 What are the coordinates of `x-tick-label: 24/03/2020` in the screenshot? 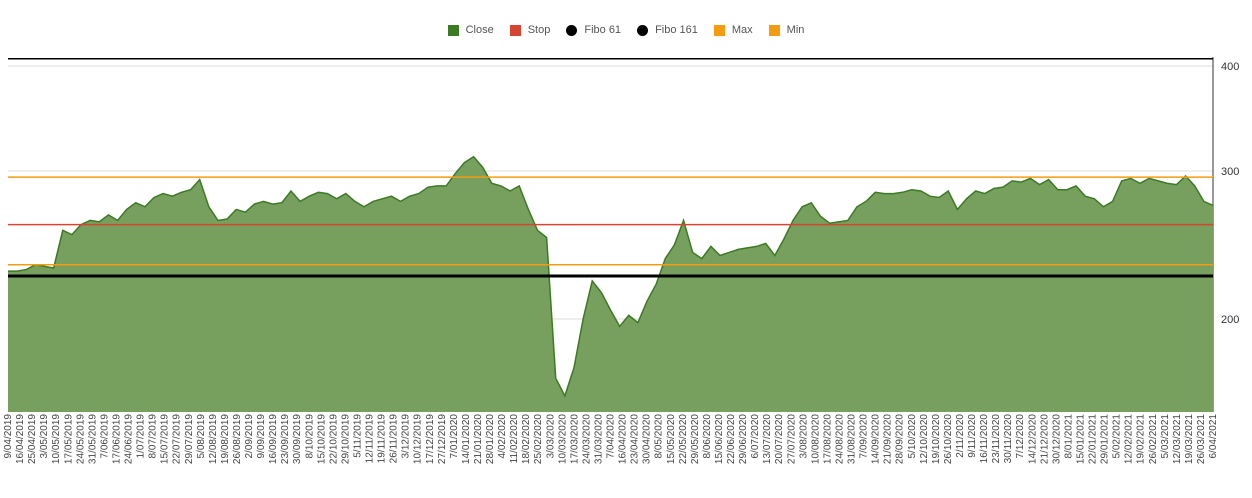 It's located at (586, 439).